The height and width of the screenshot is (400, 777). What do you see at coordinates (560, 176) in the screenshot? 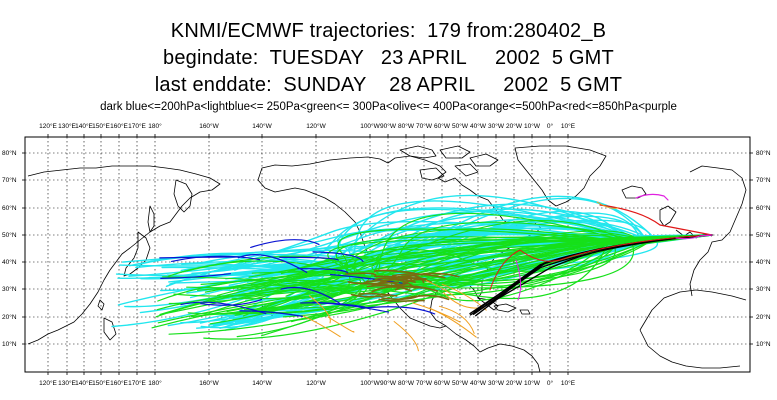
I see `coast-greenland` at bounding box center [560, 176].